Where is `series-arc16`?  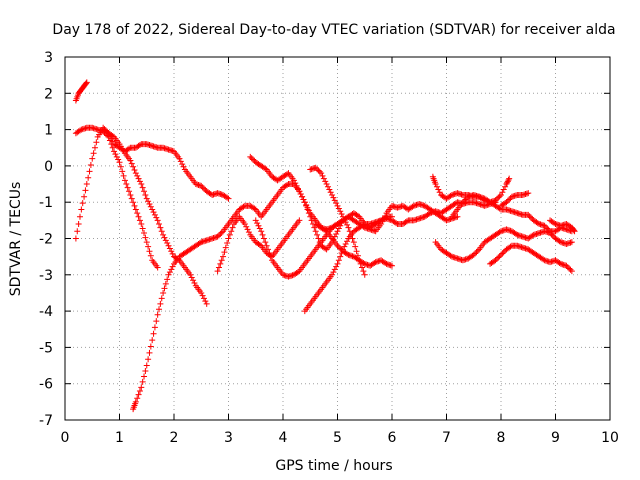 series-arc16 is located at coordinates (515, 199).